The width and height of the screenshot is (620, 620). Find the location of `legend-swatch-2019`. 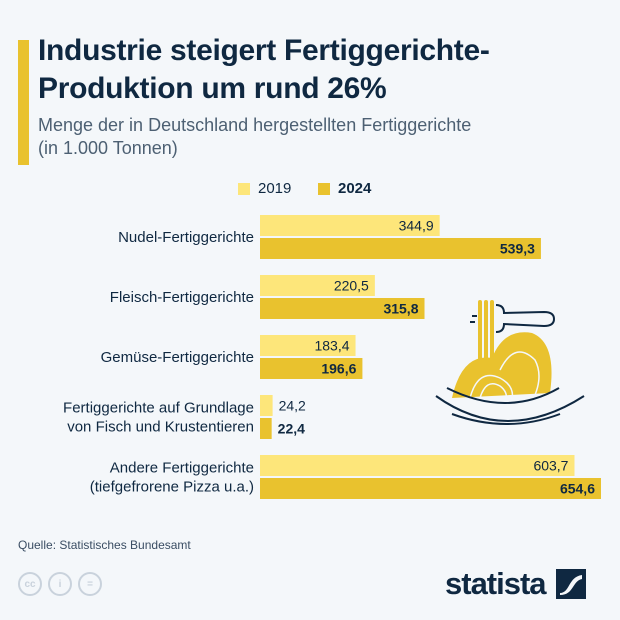

legend-swatch-2019 is located at coordinates (244, 188).